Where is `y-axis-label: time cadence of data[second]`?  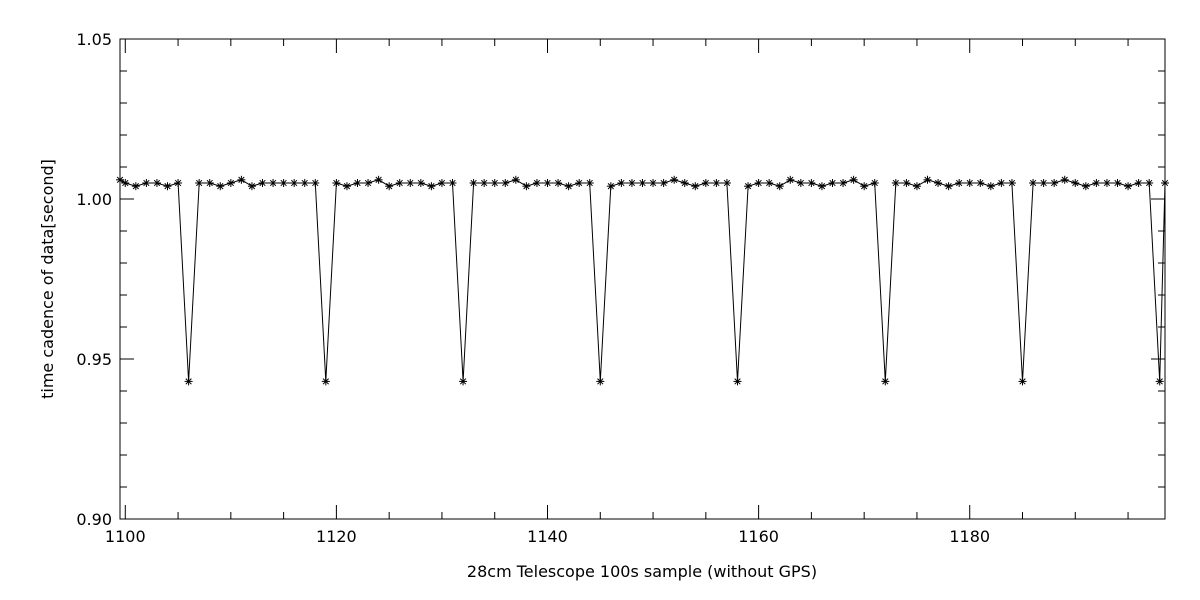
y-axis-label: time cadence of data[second] is located at coordinates (47, 279).